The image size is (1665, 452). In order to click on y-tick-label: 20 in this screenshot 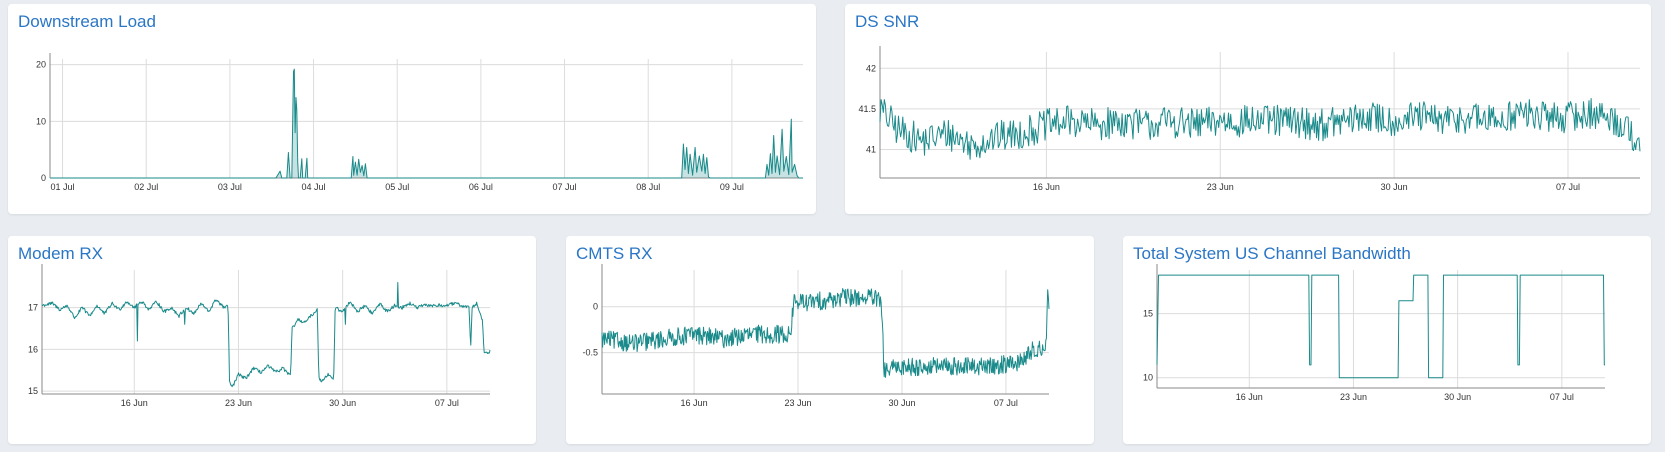, I will do `click(41, 65)`.